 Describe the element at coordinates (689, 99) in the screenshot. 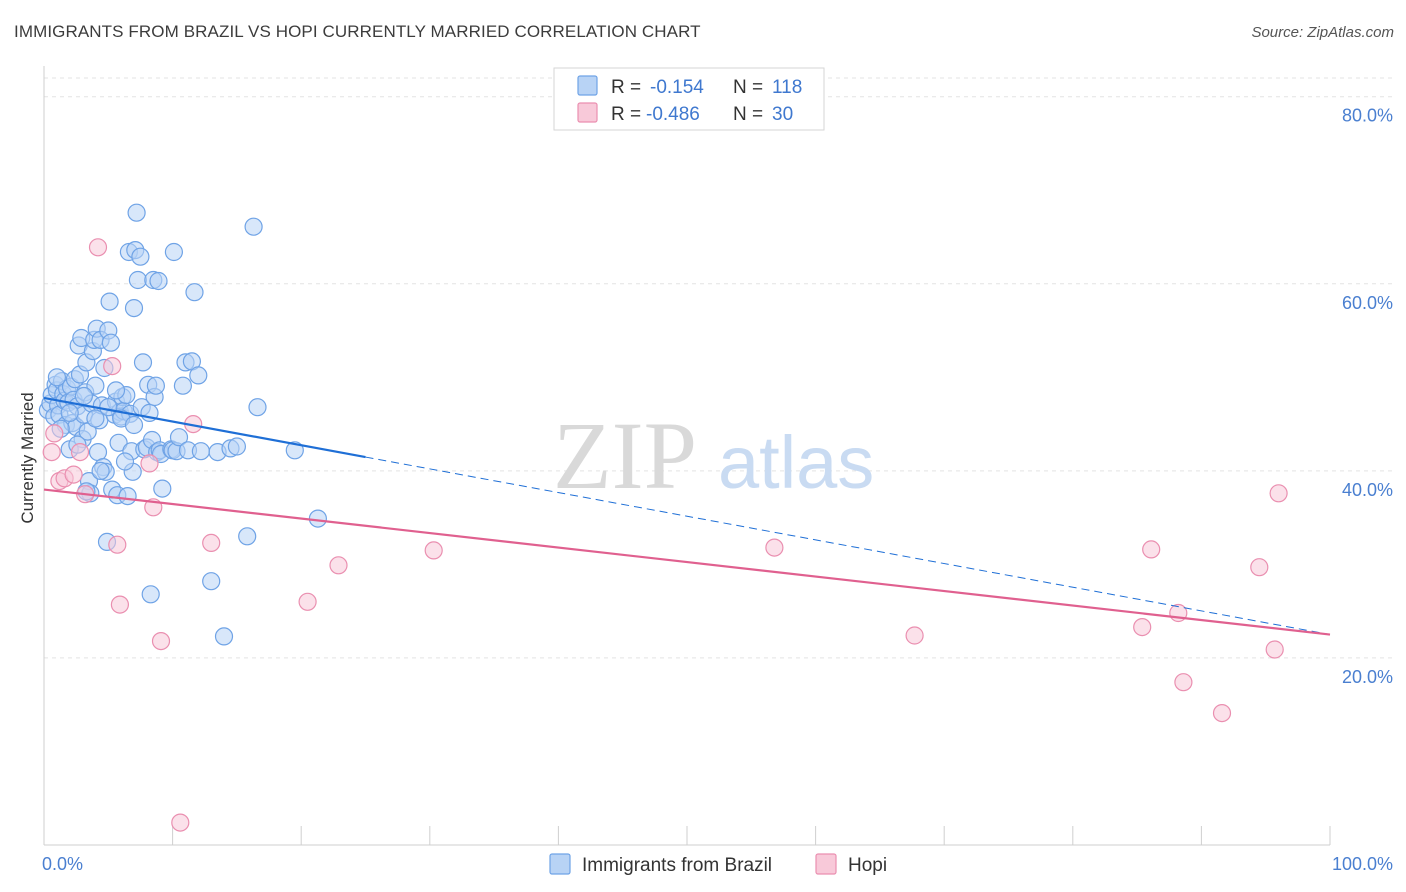

I see `stats-legend: R = -0.154 N = 118 R = -0.486 N = 30` at that location.